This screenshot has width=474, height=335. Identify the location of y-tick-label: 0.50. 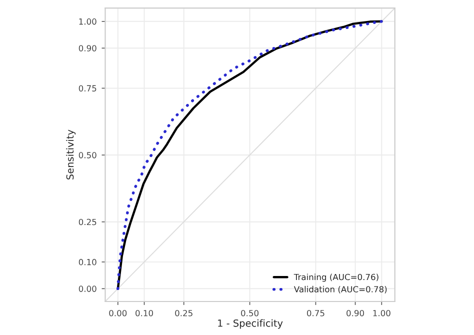
(87, 155).